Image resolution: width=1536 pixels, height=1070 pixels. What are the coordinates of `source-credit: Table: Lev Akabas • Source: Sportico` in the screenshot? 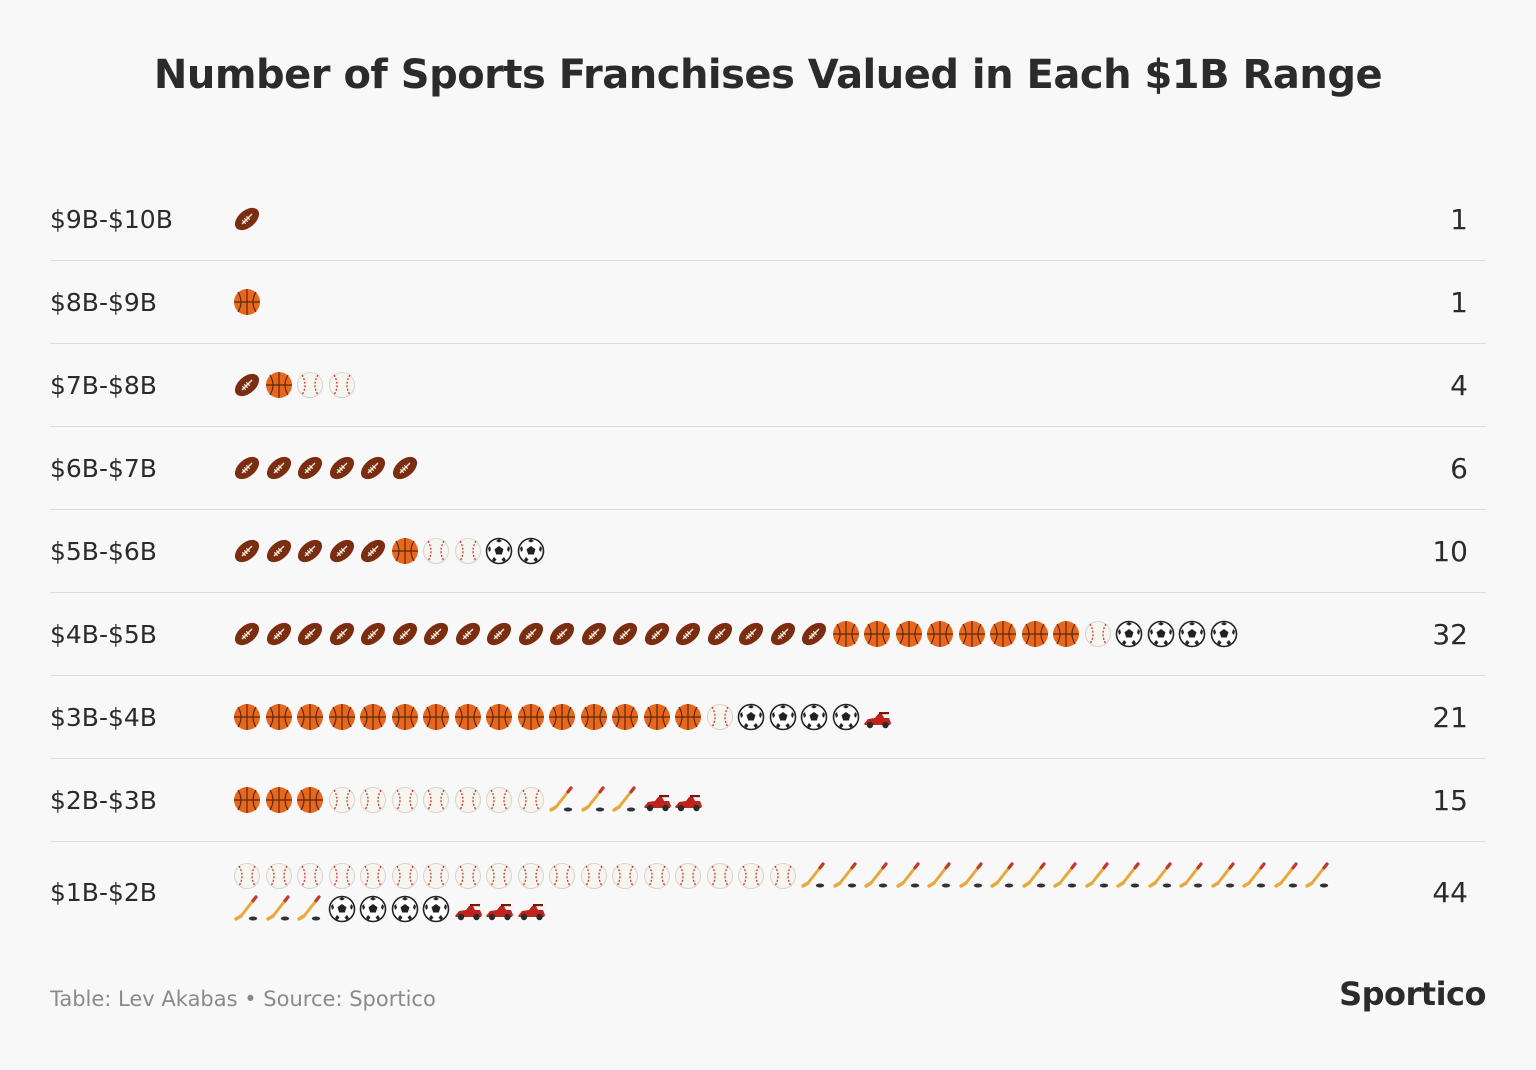 It's located at (243, 999).